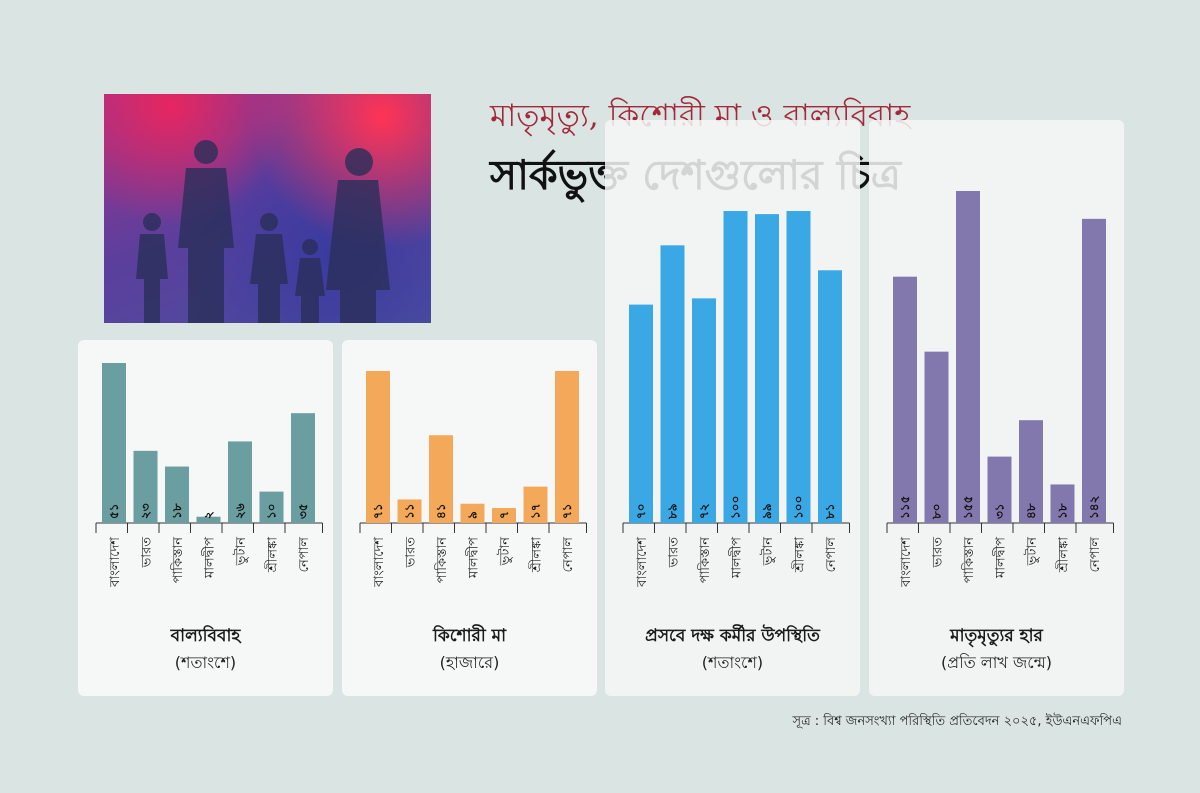 This screenshot has width=1200, height=793. What do you see at coordinates (1031, 511) in the screenshot?
I see `bar-value-label: ৪৮` at bounding box center [1031, 511].